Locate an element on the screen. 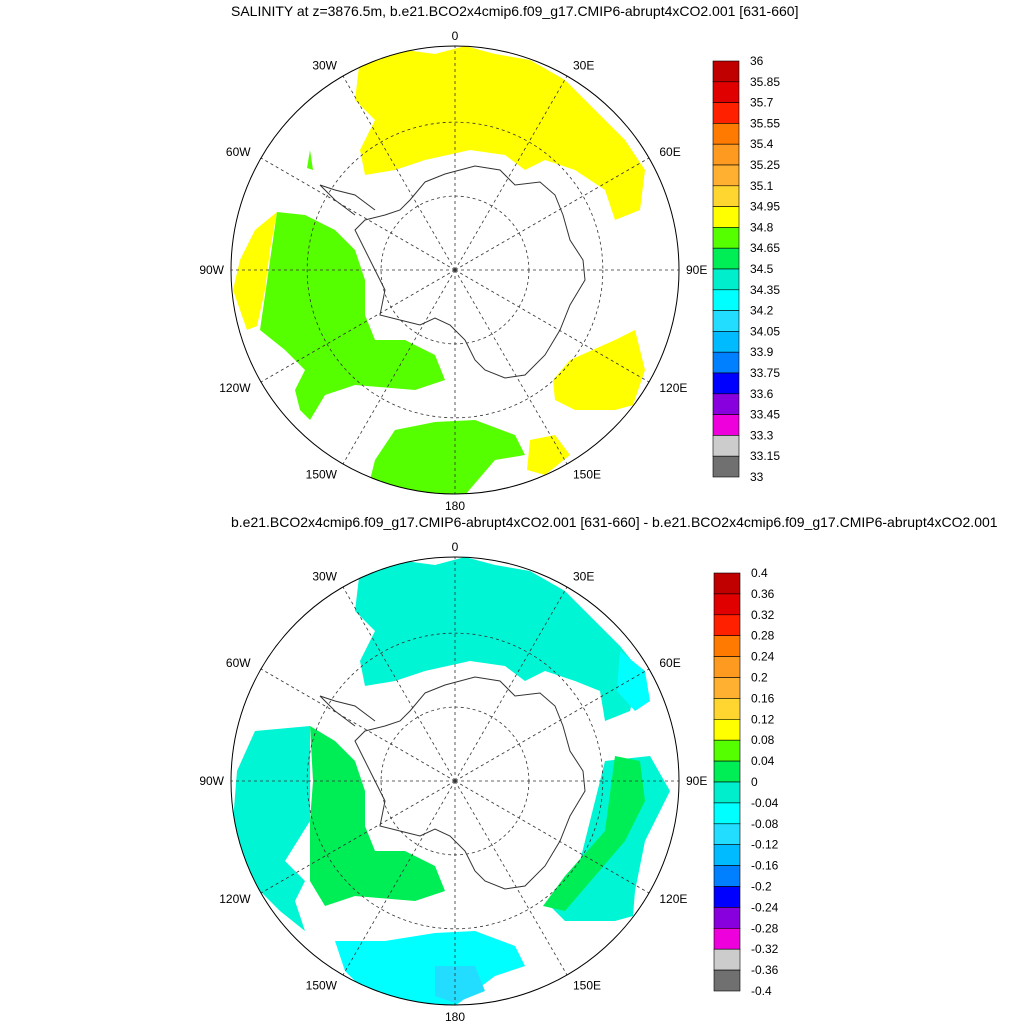 The width and height of the screenshot is (1024, 1024). colorbar-label: 34.2 is located at coordinates (762, 311).